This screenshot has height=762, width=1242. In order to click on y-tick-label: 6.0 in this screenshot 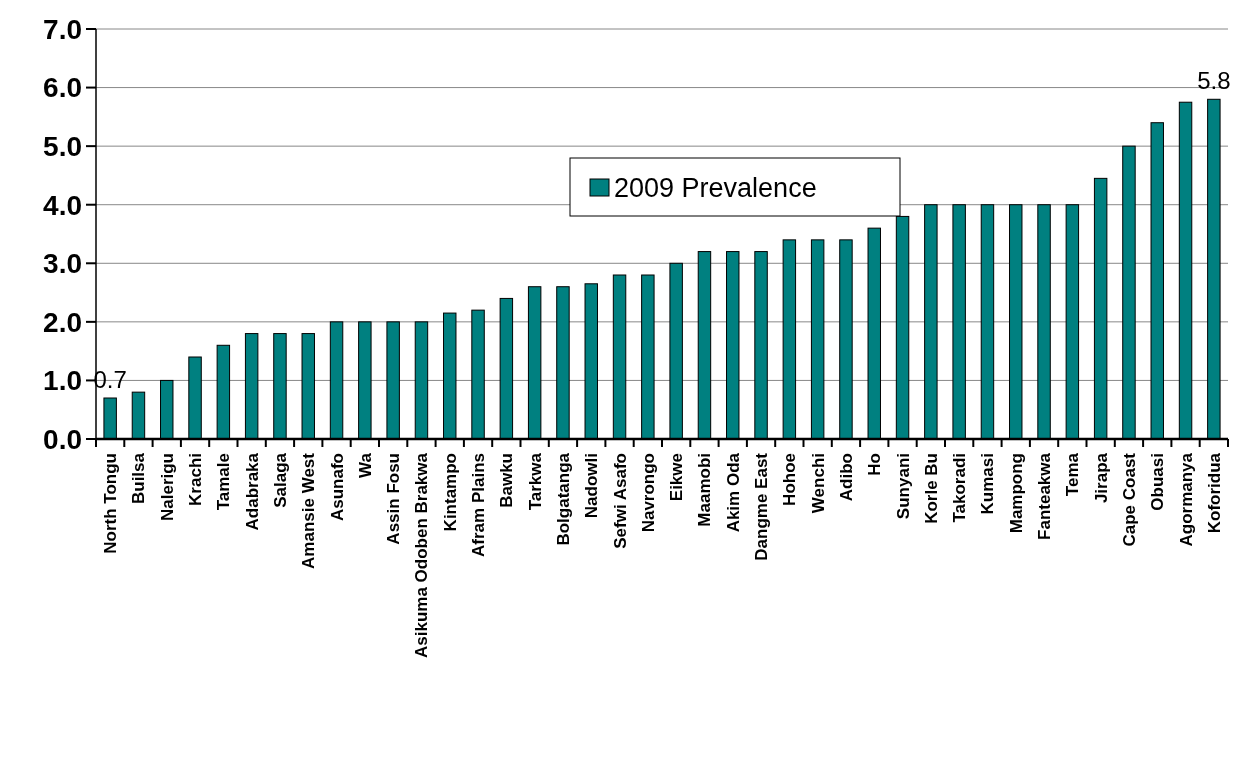, I will do `click(62, 88)`.